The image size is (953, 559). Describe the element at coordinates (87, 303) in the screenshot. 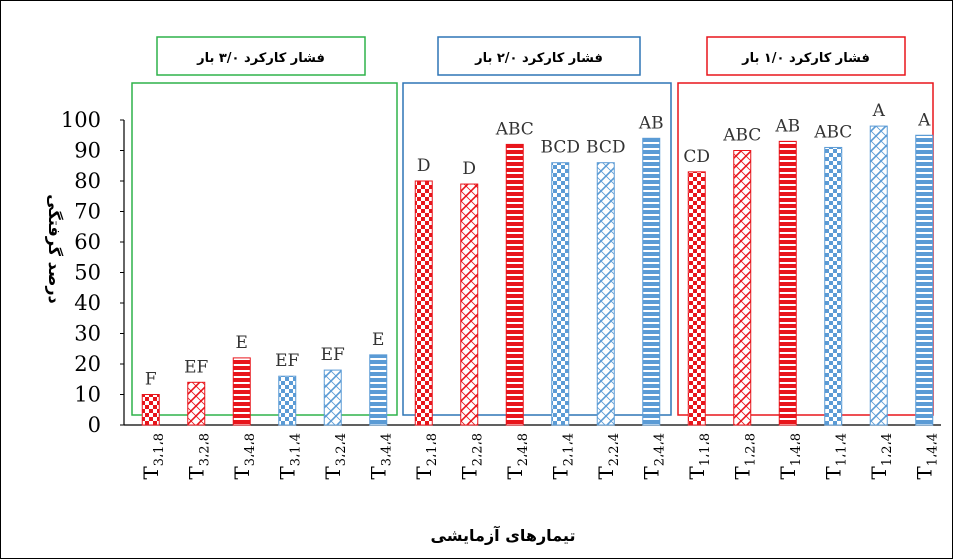

I see `y-tick-label: 40` at that location.